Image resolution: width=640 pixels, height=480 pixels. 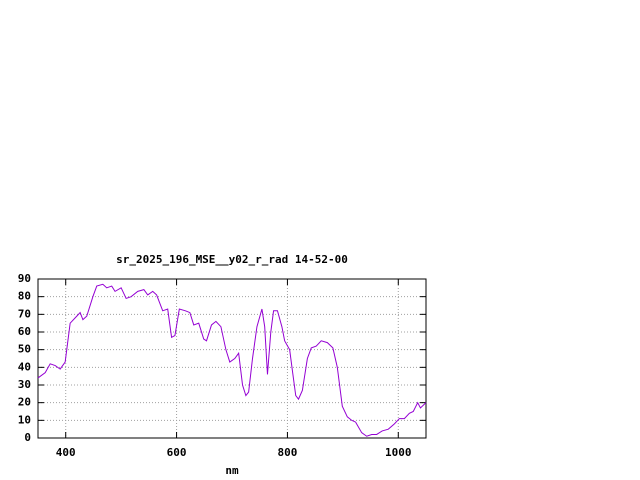 I want to click on y-tick-label: 30, so click(x=24, y=384).